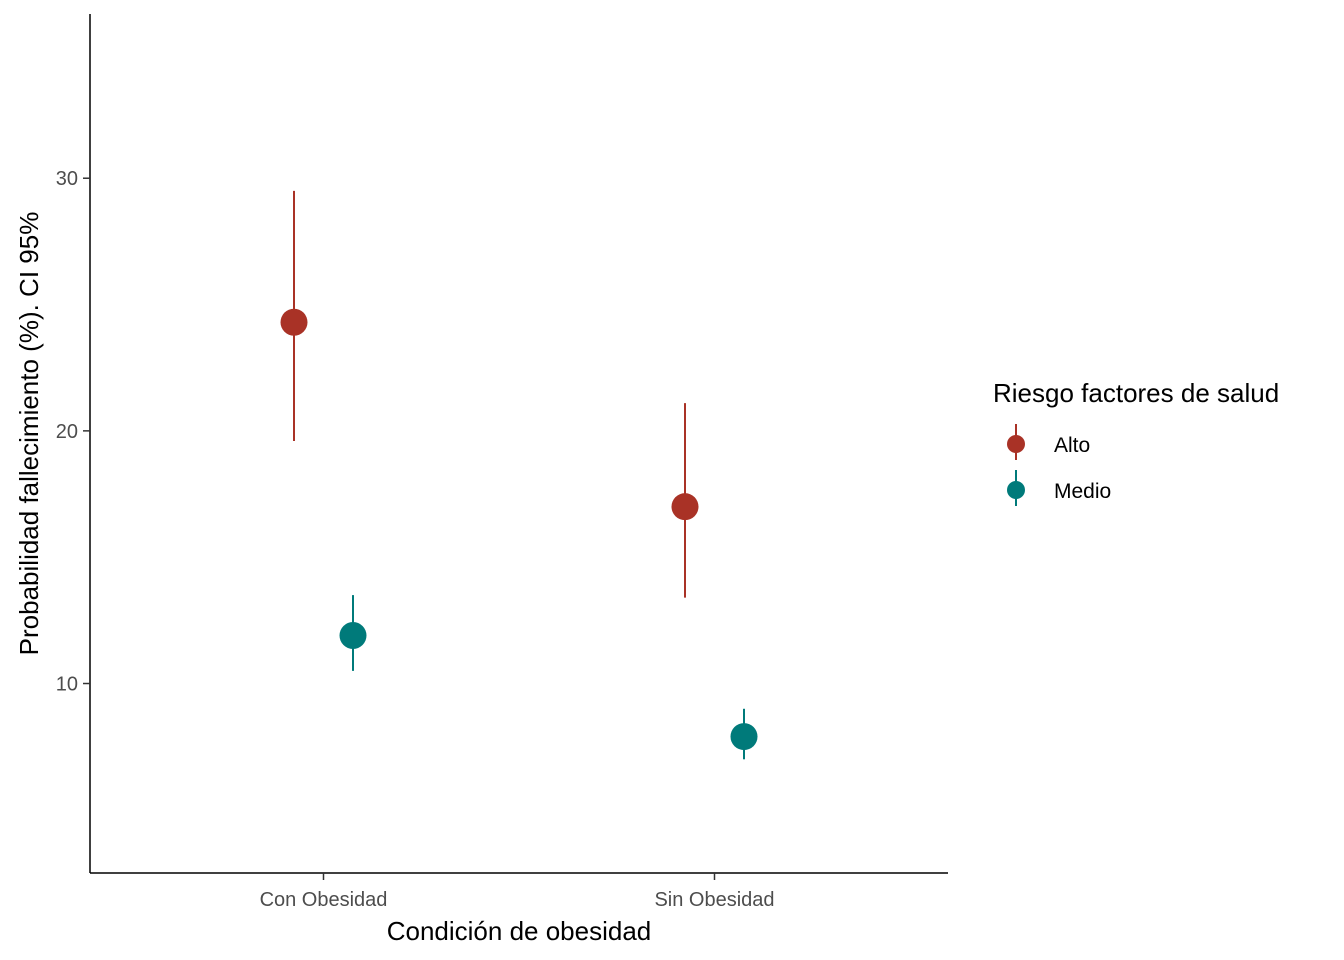 The image size is (1344, 960). I want to click on x-ticks: Con Obesidad Sin Obesidad, so click(517, 892).